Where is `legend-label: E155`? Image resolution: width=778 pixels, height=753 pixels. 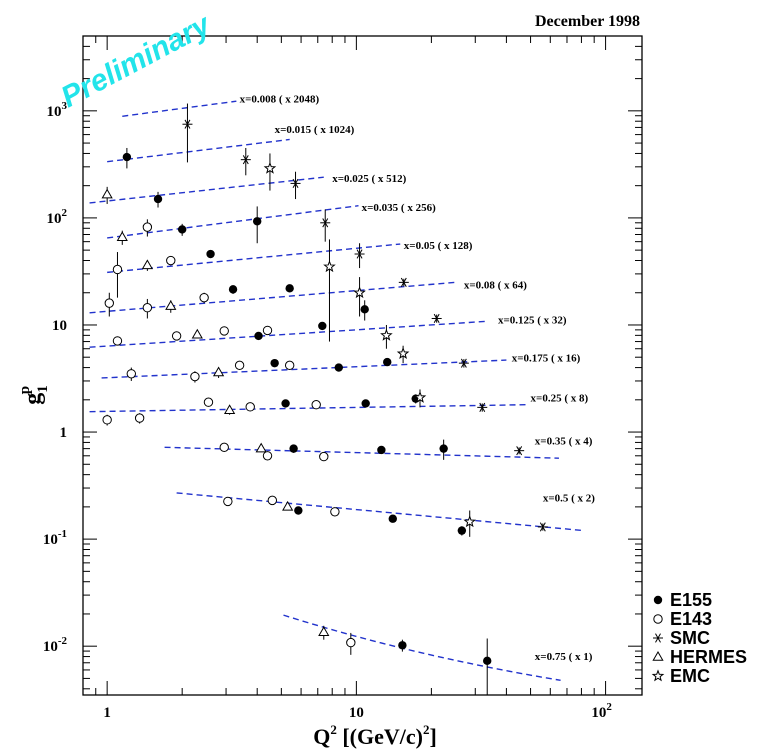 legend-label: E155 is located at coordinates (691, 600).